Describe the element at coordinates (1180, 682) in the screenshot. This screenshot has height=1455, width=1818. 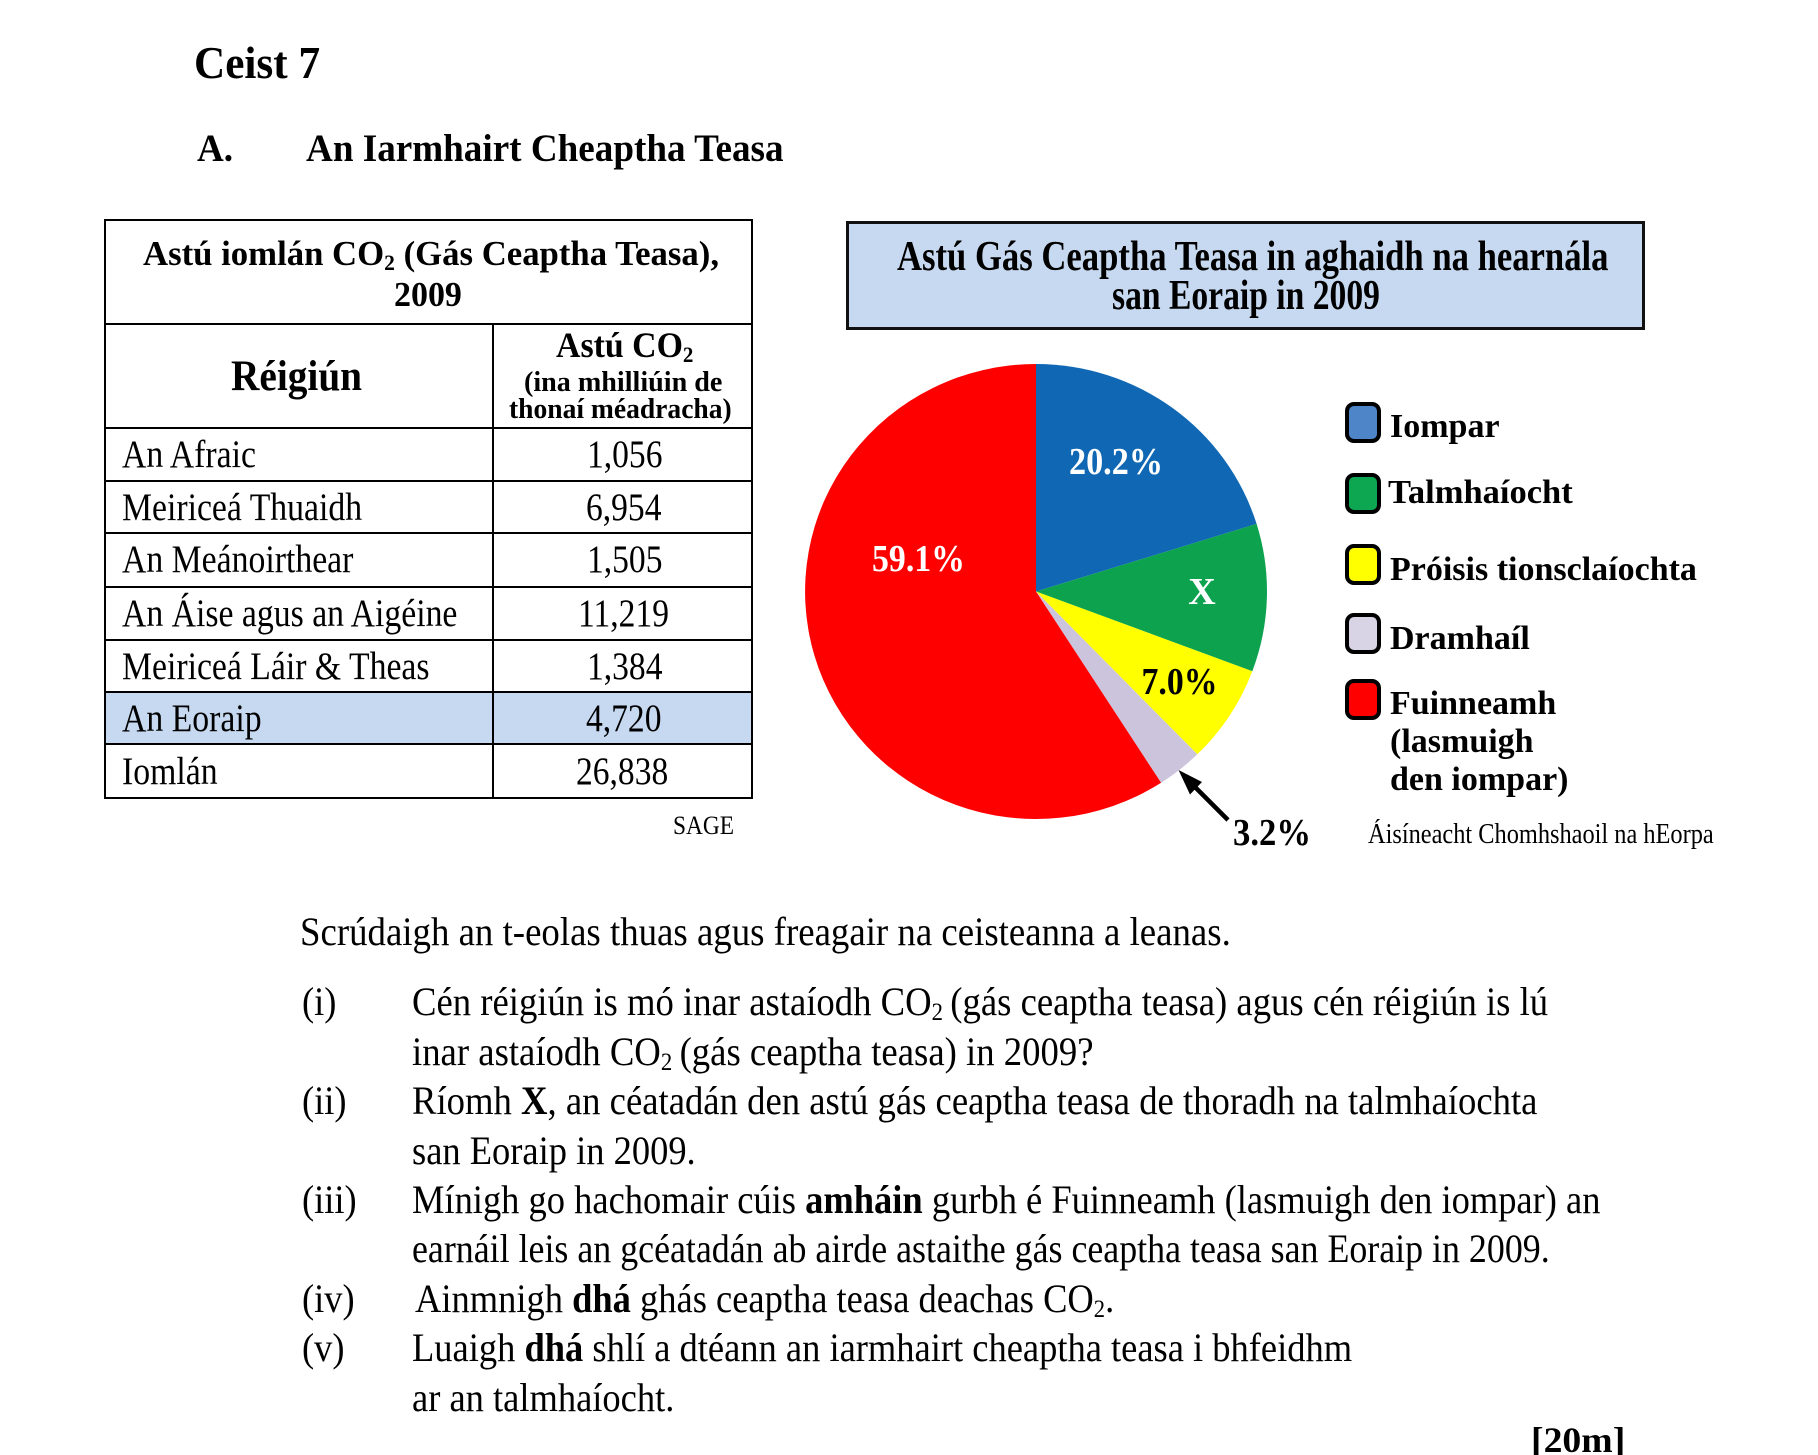
I see `svg-text: 7.0%` at that location.